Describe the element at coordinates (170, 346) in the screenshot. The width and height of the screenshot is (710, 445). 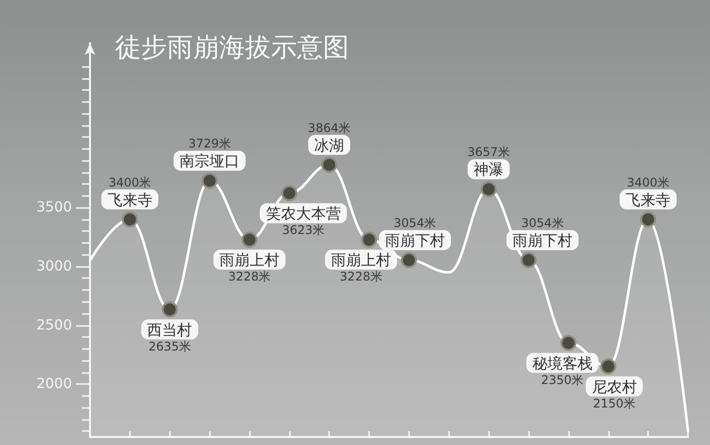
I see `data-label: 2635米` at that location.